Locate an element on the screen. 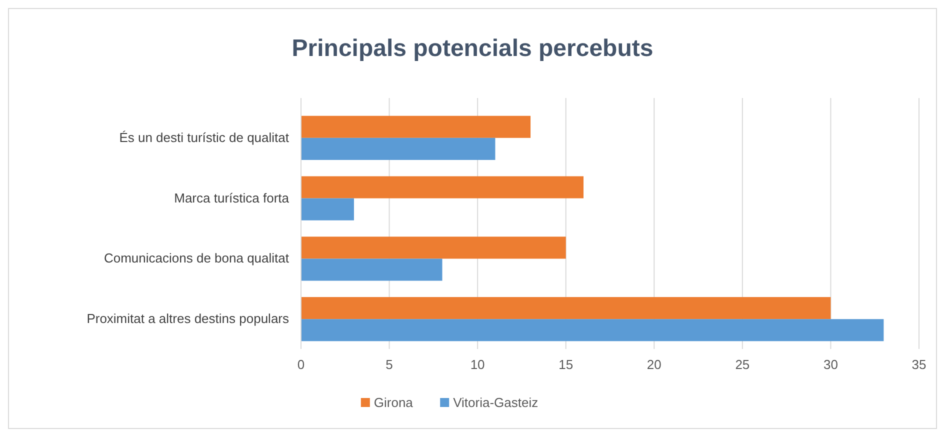 The width and height of the screenshot is (945, 437). x-tick-label: 15 is located at coordinates (566, 364).